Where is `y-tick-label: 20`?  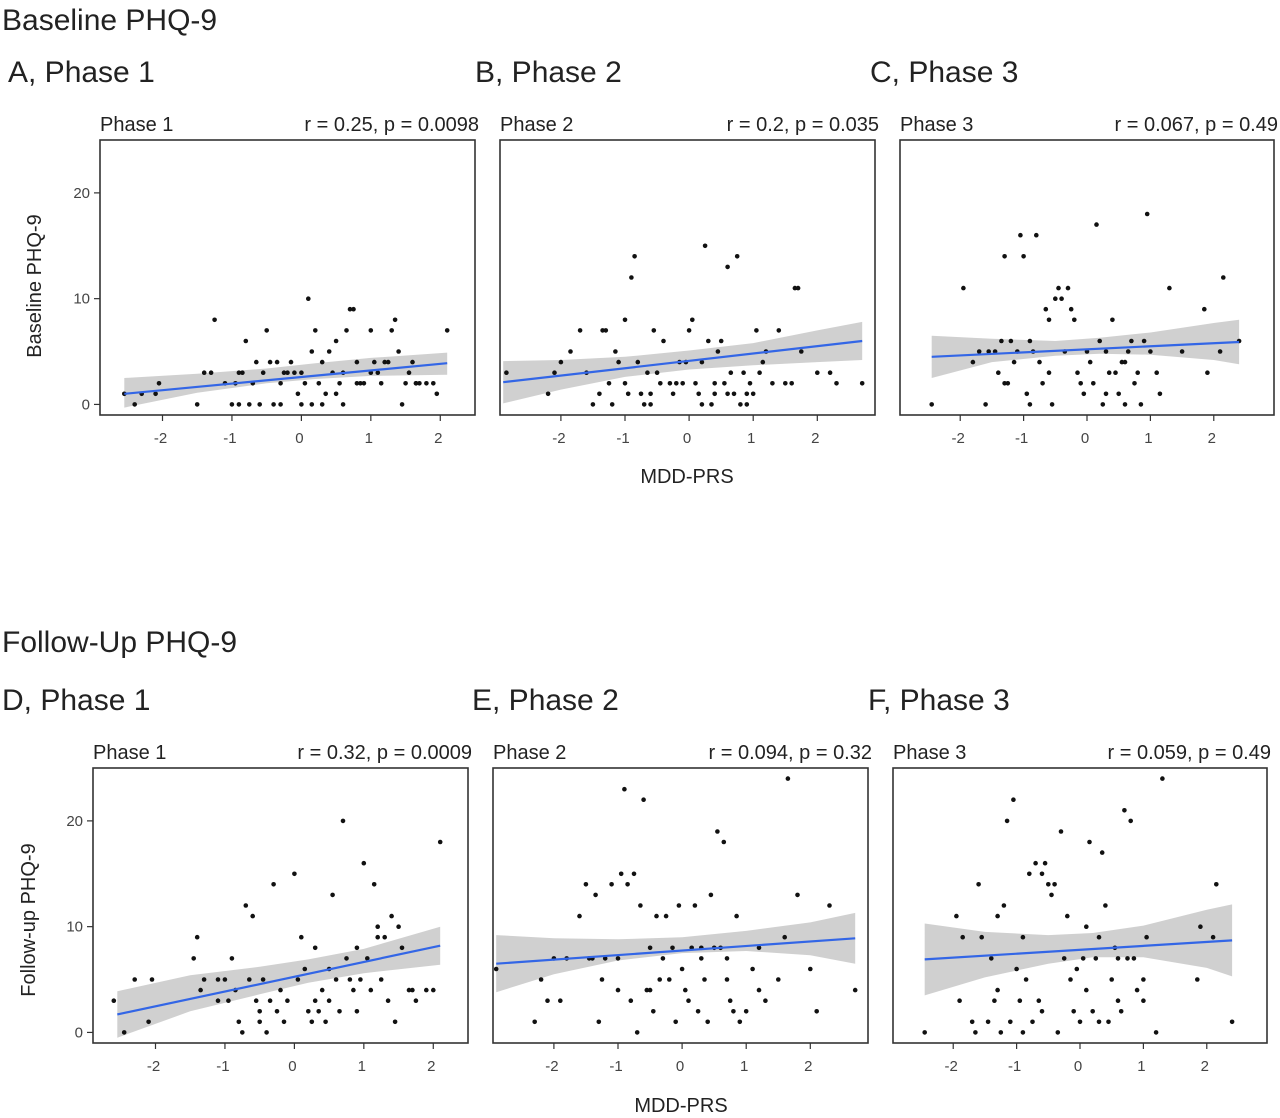
y-tick-label: 20 is located at coordinates (74, 821).